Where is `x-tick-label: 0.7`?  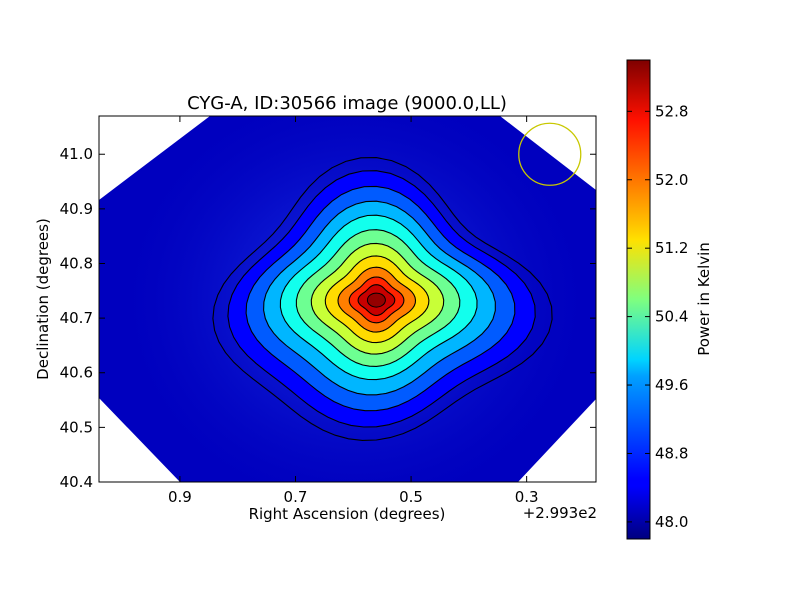 x-tick-label: 0.7 is located at coordinates (296, 497).